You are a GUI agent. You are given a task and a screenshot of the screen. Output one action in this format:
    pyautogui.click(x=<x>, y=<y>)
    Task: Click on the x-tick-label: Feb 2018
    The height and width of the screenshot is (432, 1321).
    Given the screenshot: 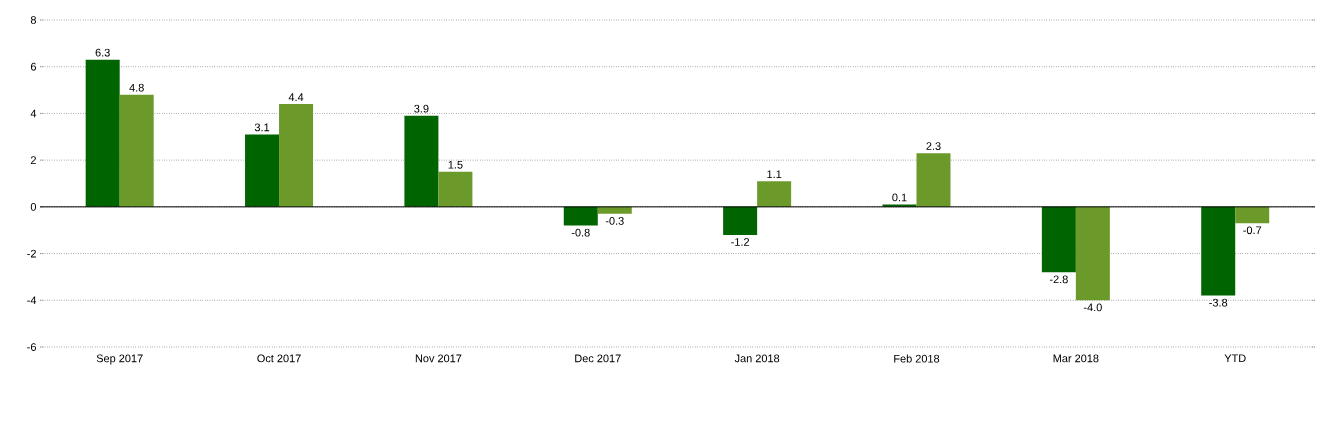 What is the action you would take?
    pyautogui.click(x=917, y=358)
    